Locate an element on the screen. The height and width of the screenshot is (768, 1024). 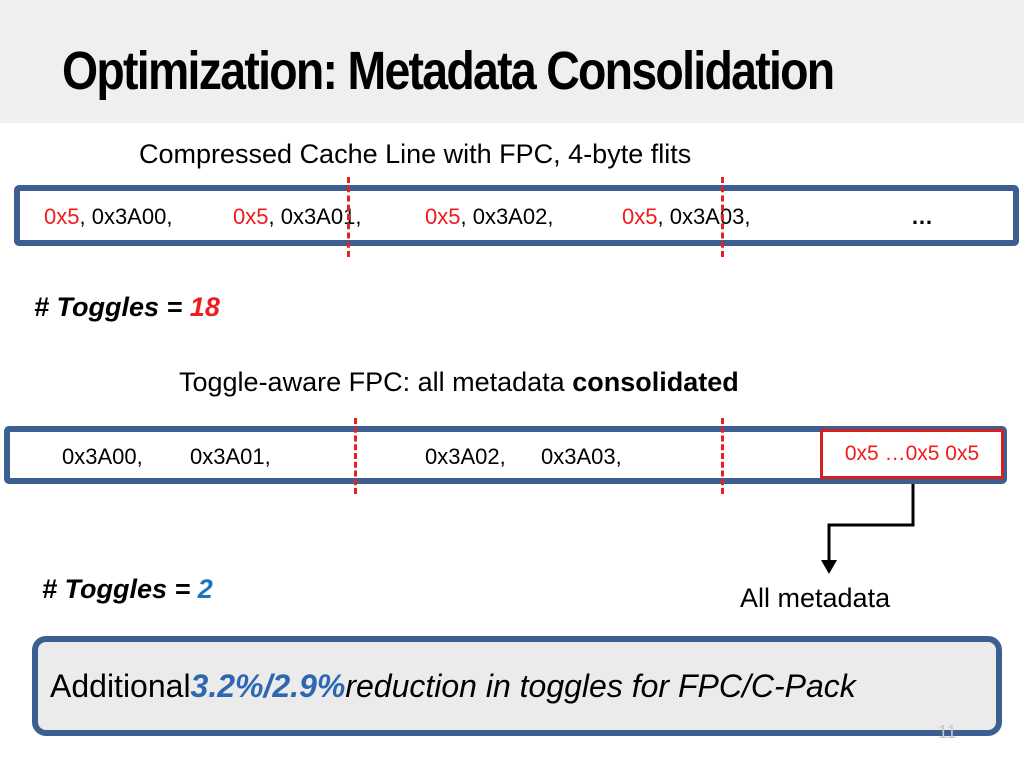
baseline-word-2: 0x5, 0x3A01, is located at coordinates (297, 217).